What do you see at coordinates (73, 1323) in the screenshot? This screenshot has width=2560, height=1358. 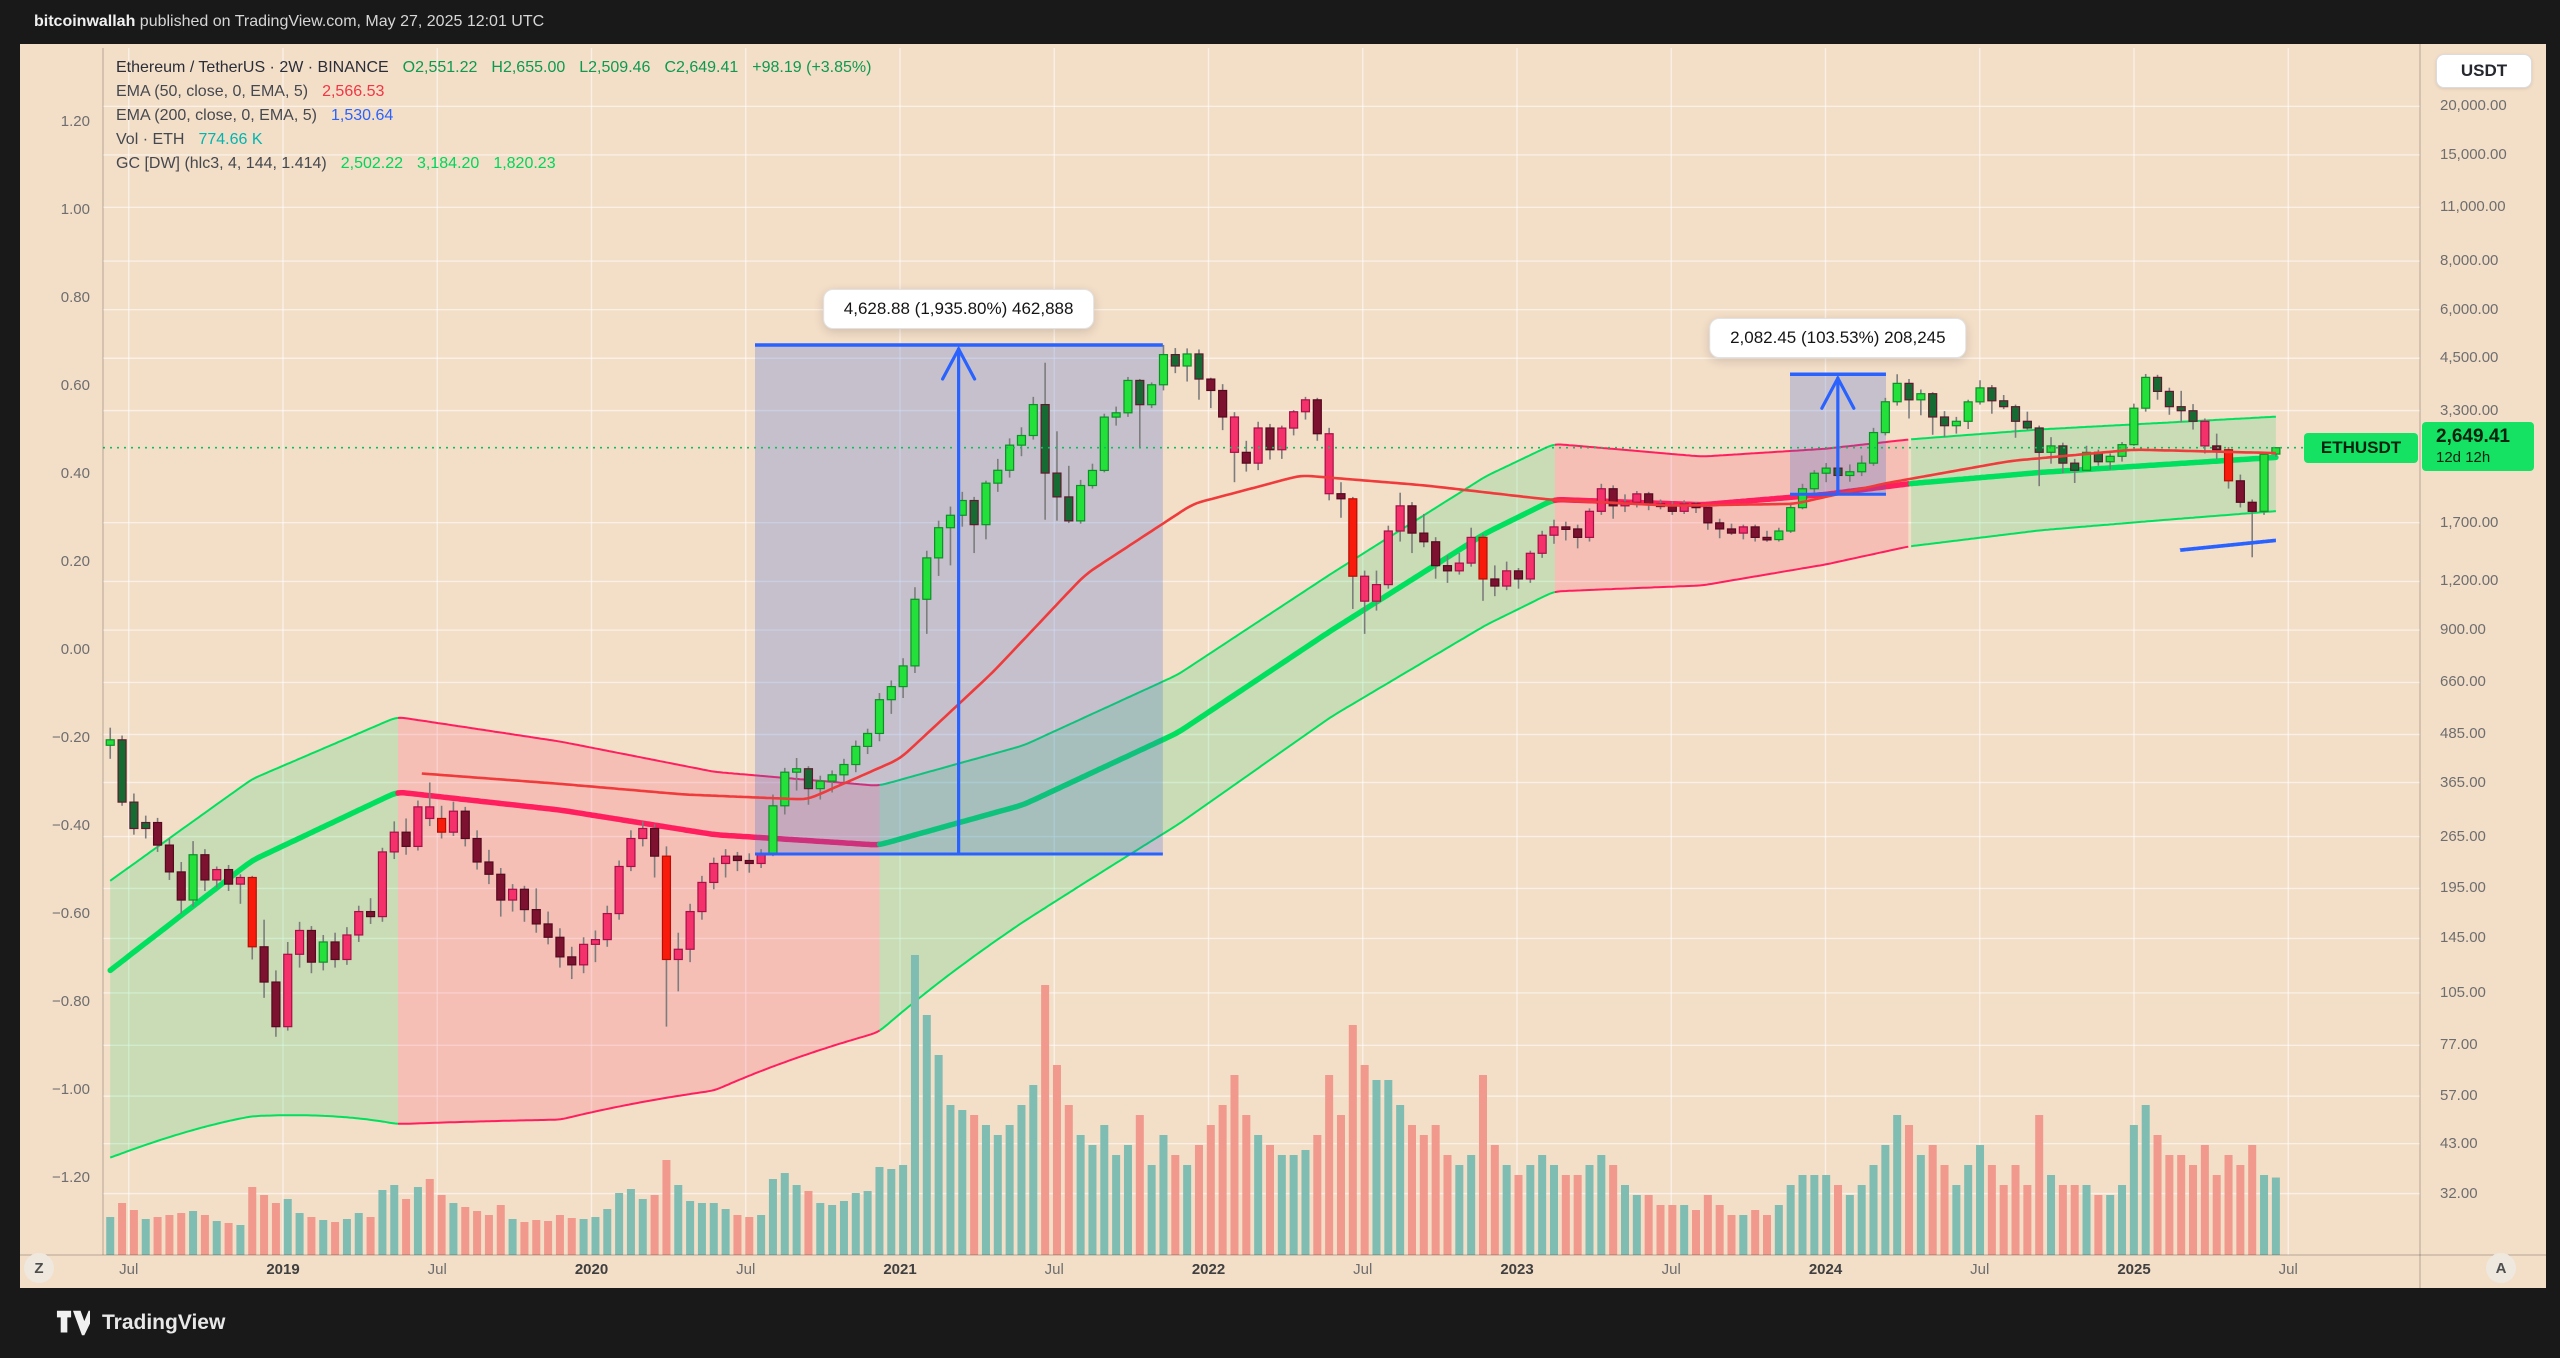 I see `tradingview-logo-icon` at bounding box center [73, 1323].